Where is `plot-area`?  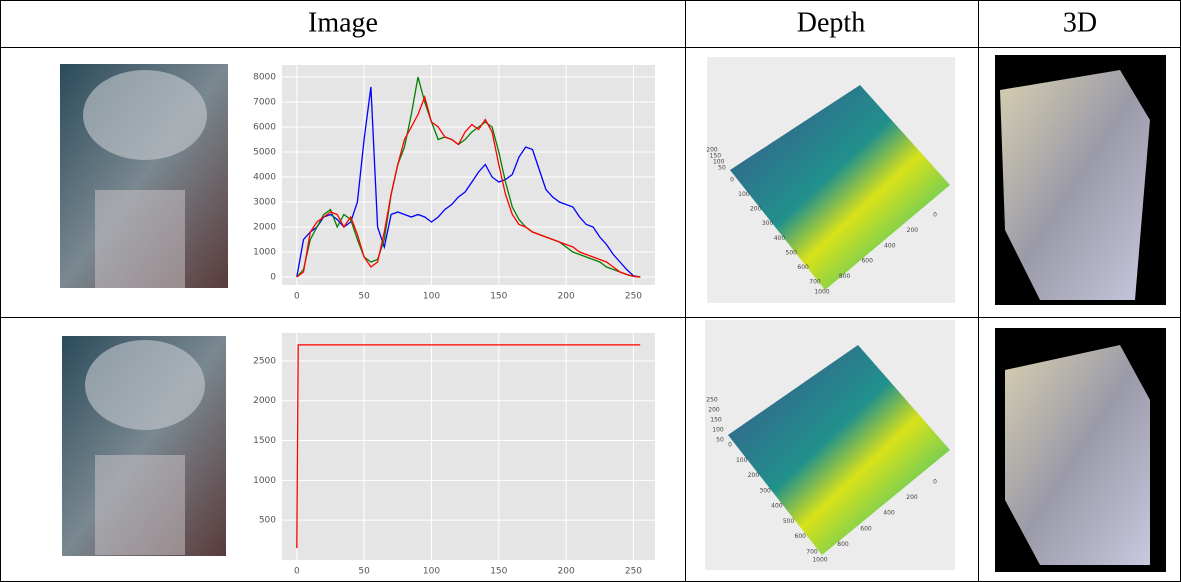 plot-area is located at coordinates (468, 446).